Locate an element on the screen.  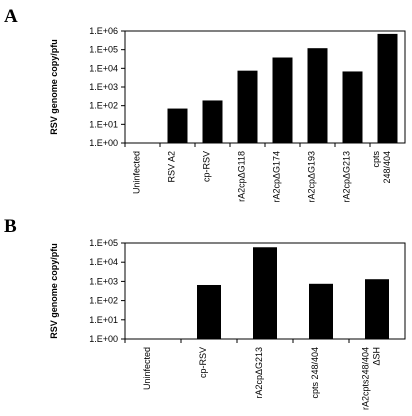
x-tick-label: rA2cpΔG193 is located at coordinates (312, 177).